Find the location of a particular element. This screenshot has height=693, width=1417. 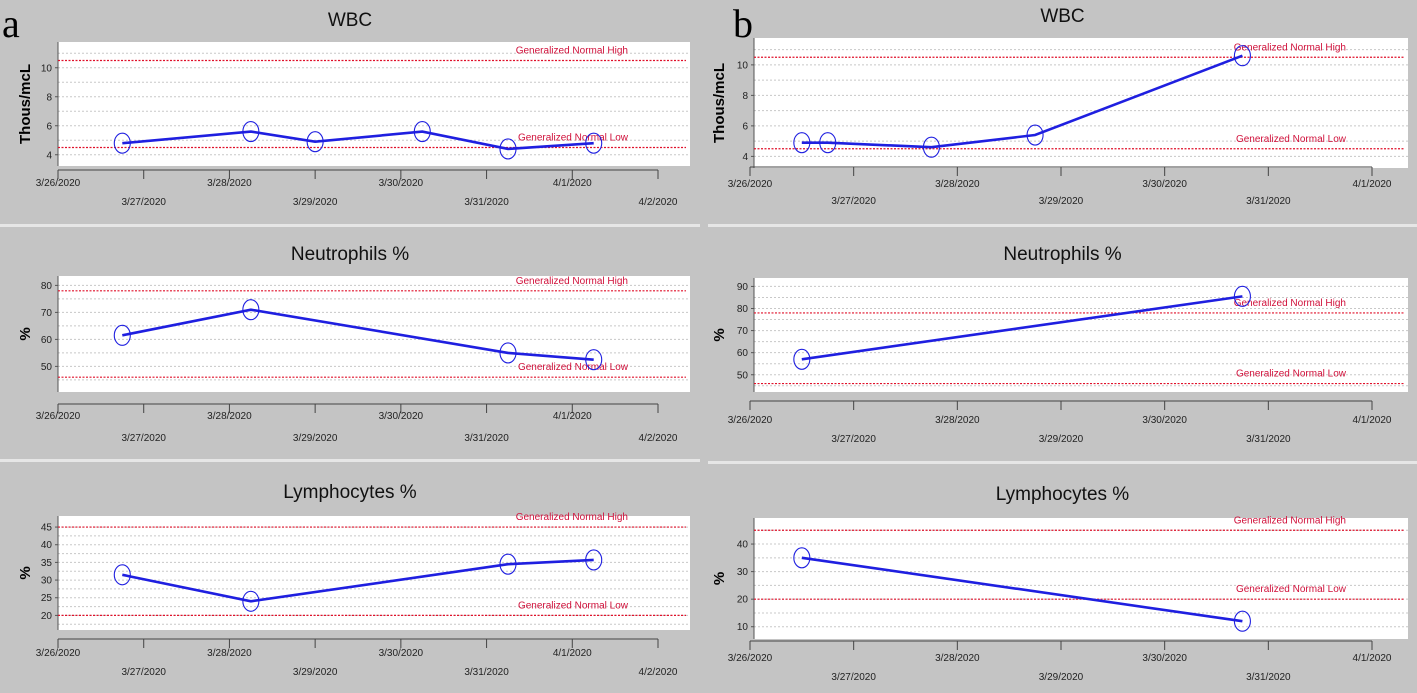

panel-a-label: a is located at coordinates (11, 23).